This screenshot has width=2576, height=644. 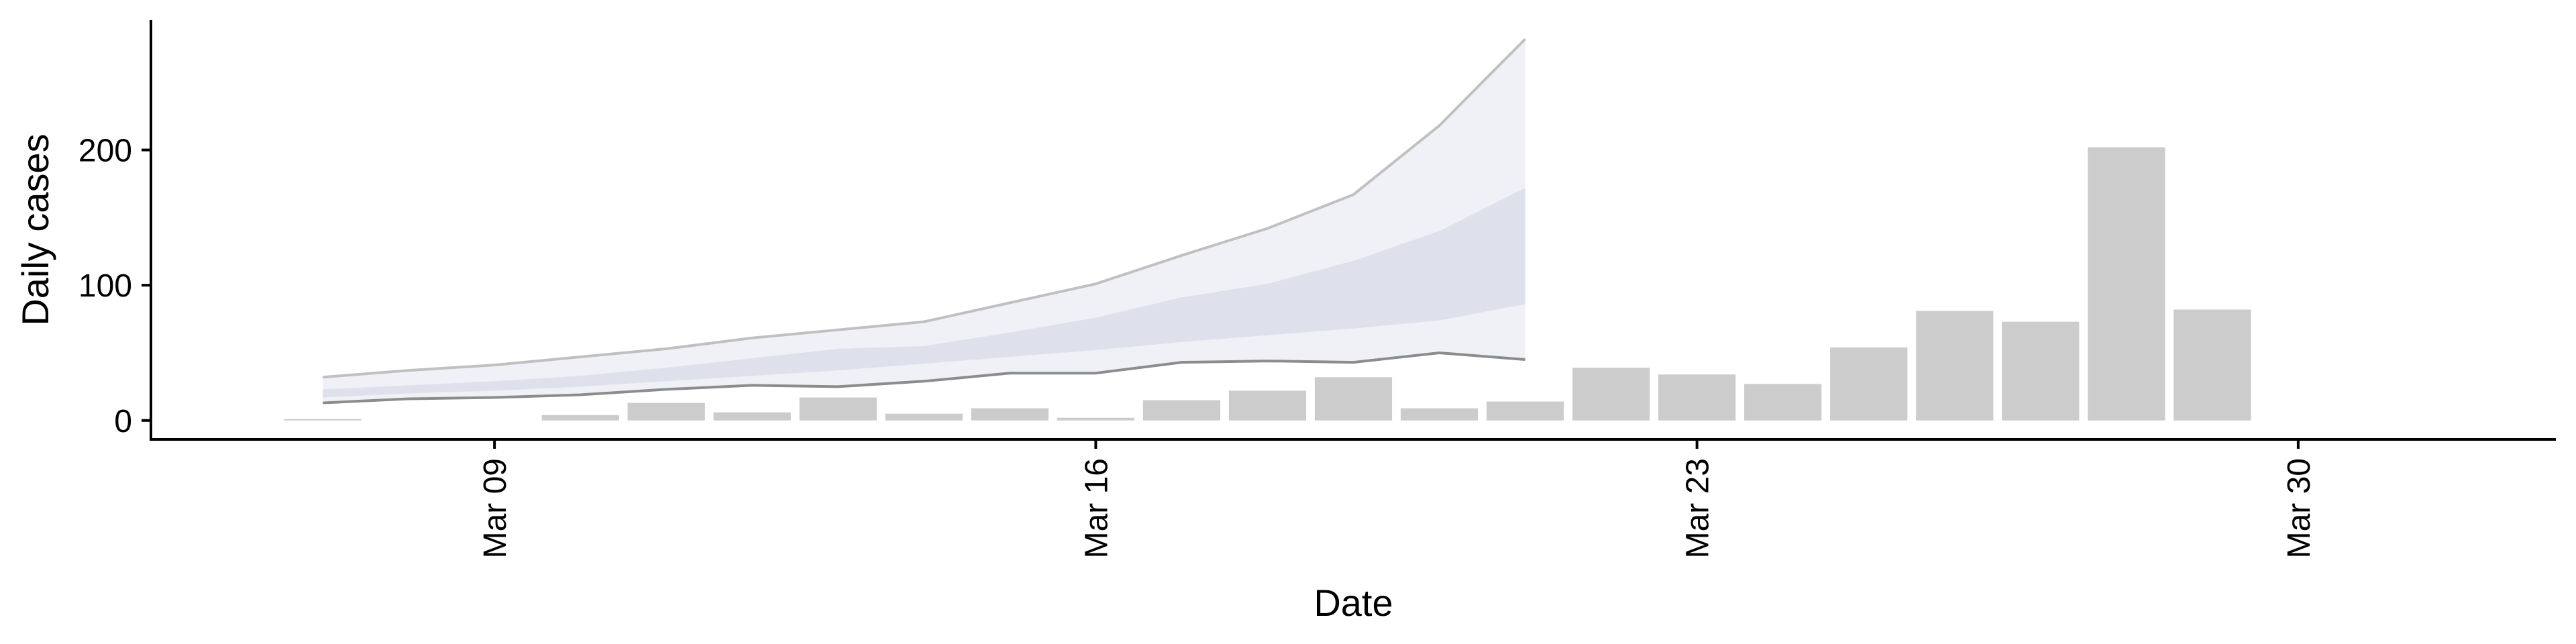 What do you see at coordinates (105, 151) in the screenshot?
I see `y-tick-label: 200` at bounding box center [105, 151].